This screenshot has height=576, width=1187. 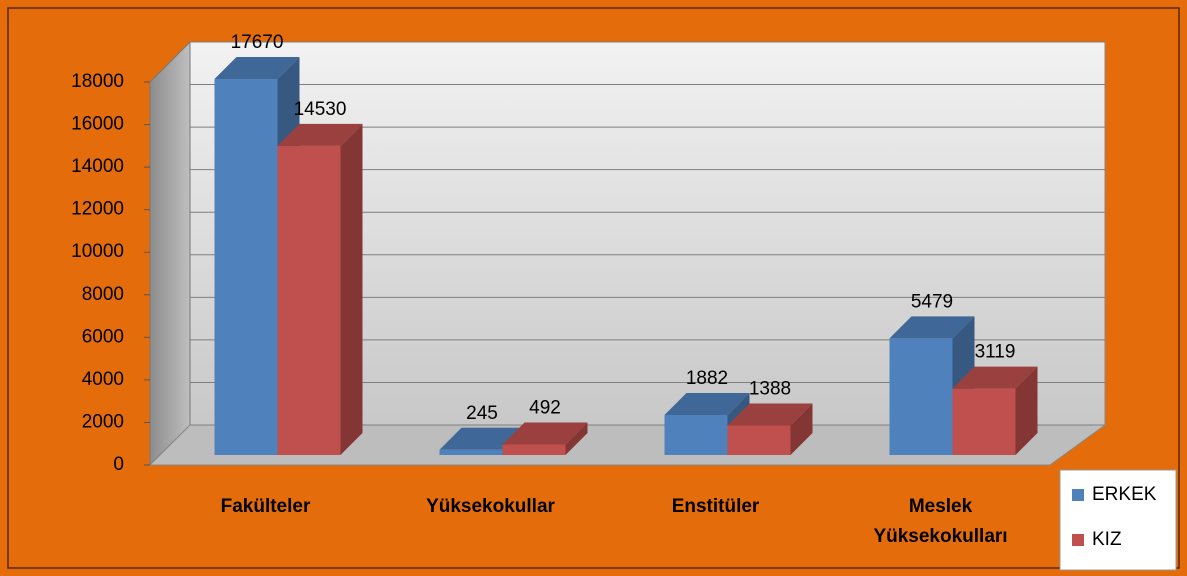 What do you see at coordinates (940, 521) in the screenshot?
I see `x-tick-label: Meslek Yüksekokulları` at bounding box center [940, 521].